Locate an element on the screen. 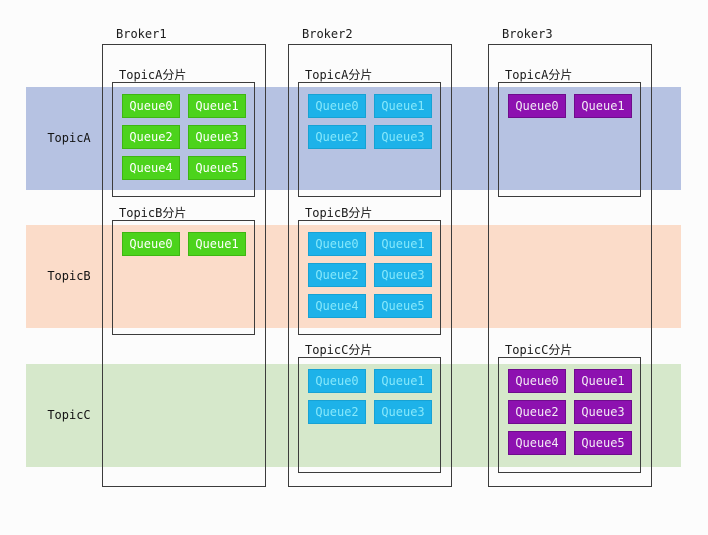 The image size is (708, 535). broker3-topic-a-queues: Queue0 Queue1 is located at coordinates (569, 100).